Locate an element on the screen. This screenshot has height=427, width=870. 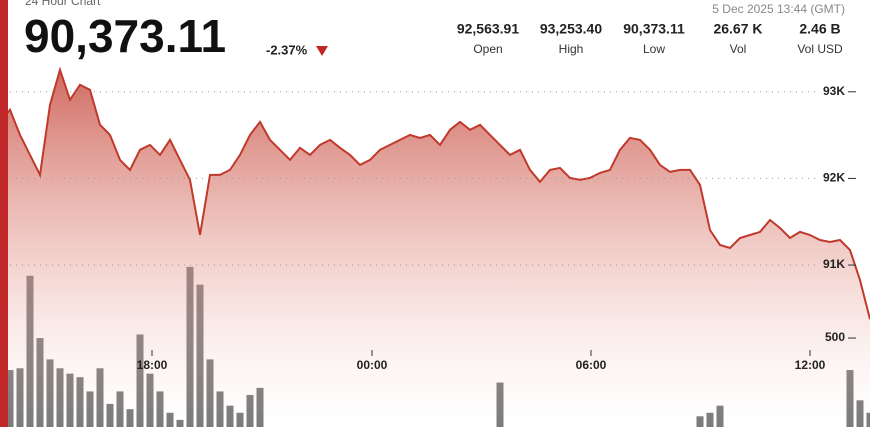
x-tick-label: 00:00 is located at coordinates (372, 365).